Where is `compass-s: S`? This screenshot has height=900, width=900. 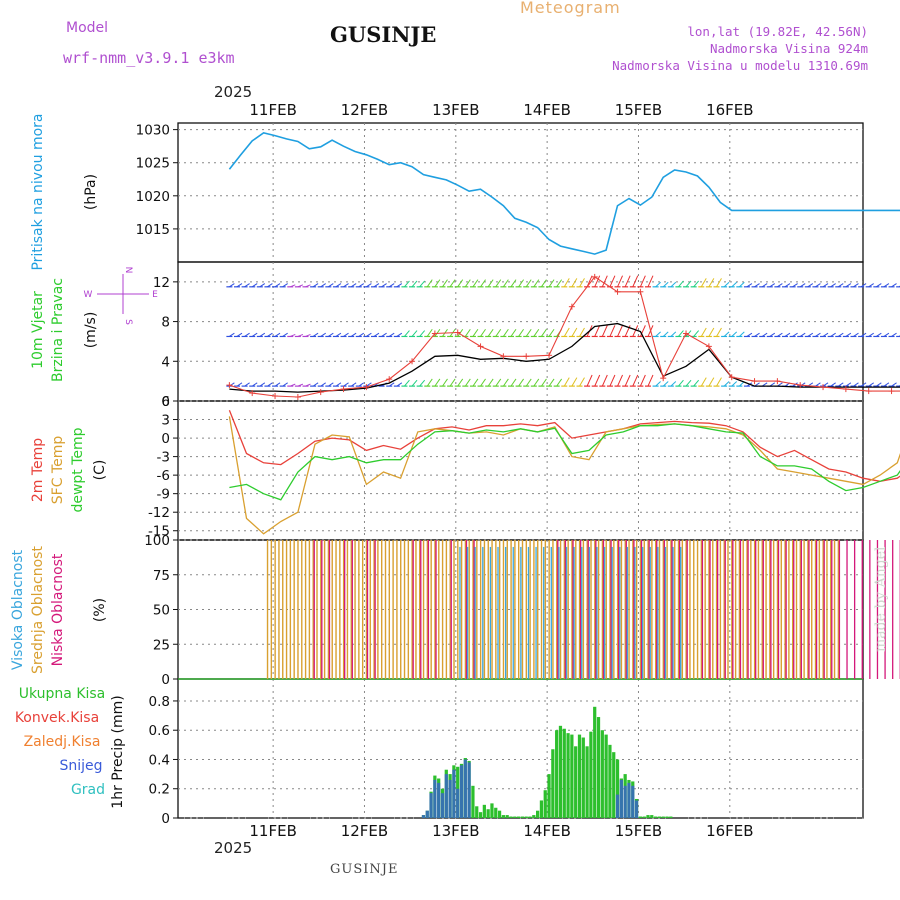 compass-s: S is located at coordinates (128, 322).